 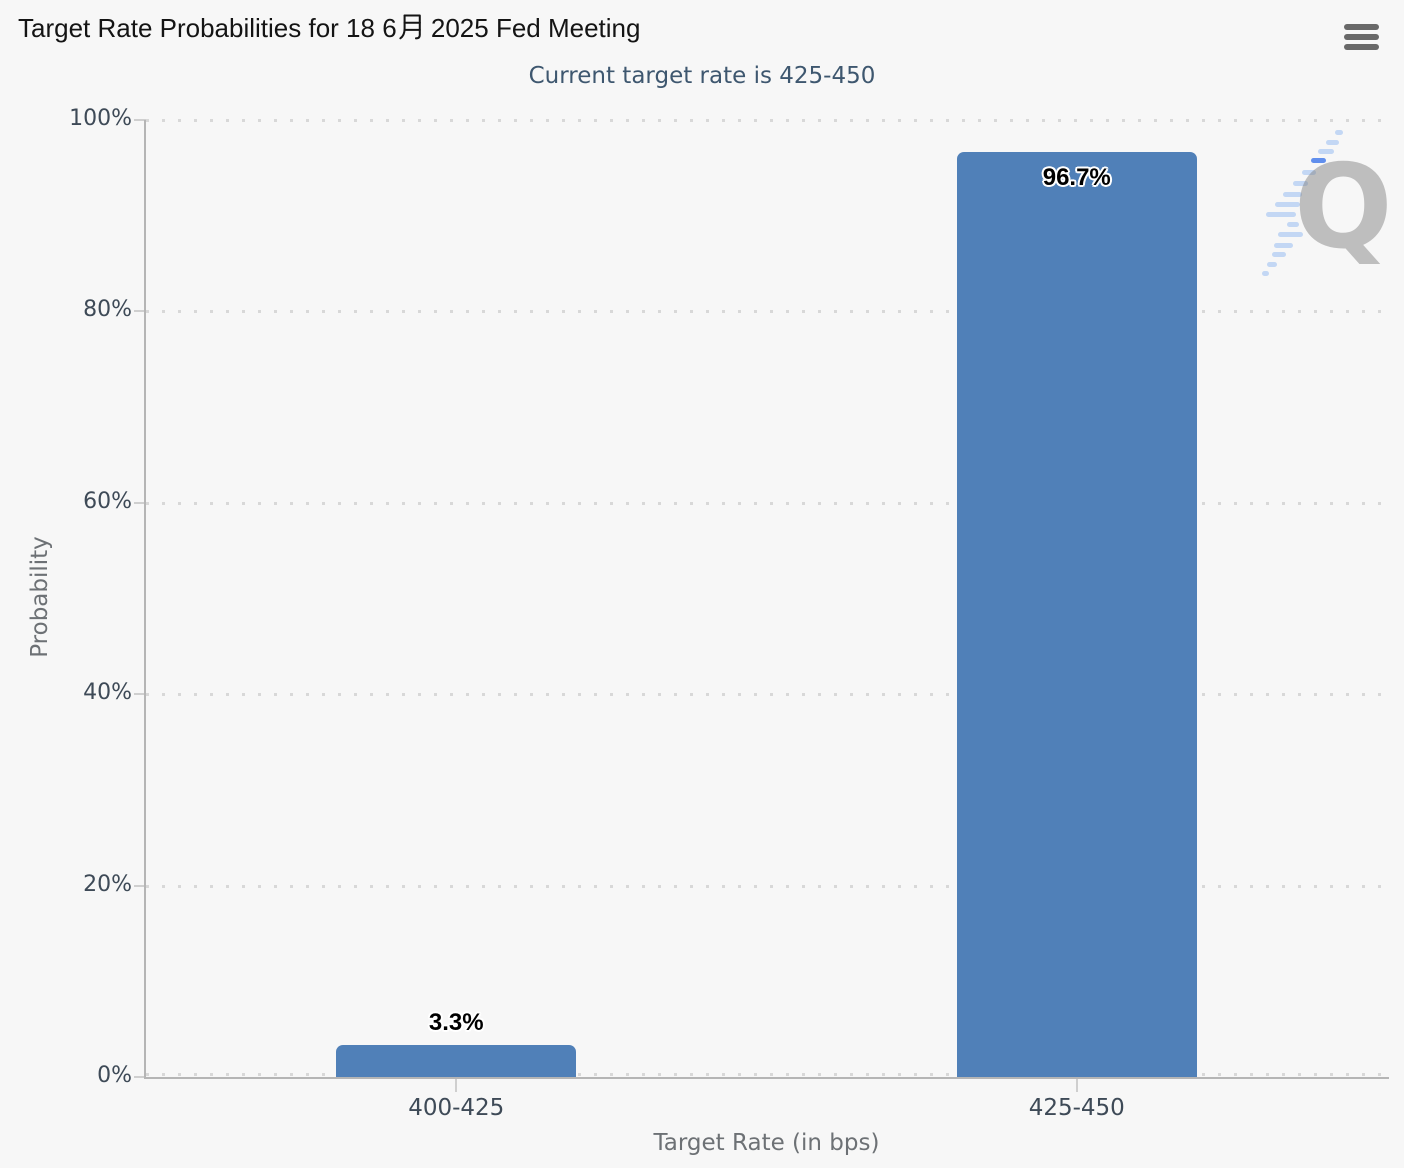 I want to click on x-axis-line, so click(x=766, y=1078).